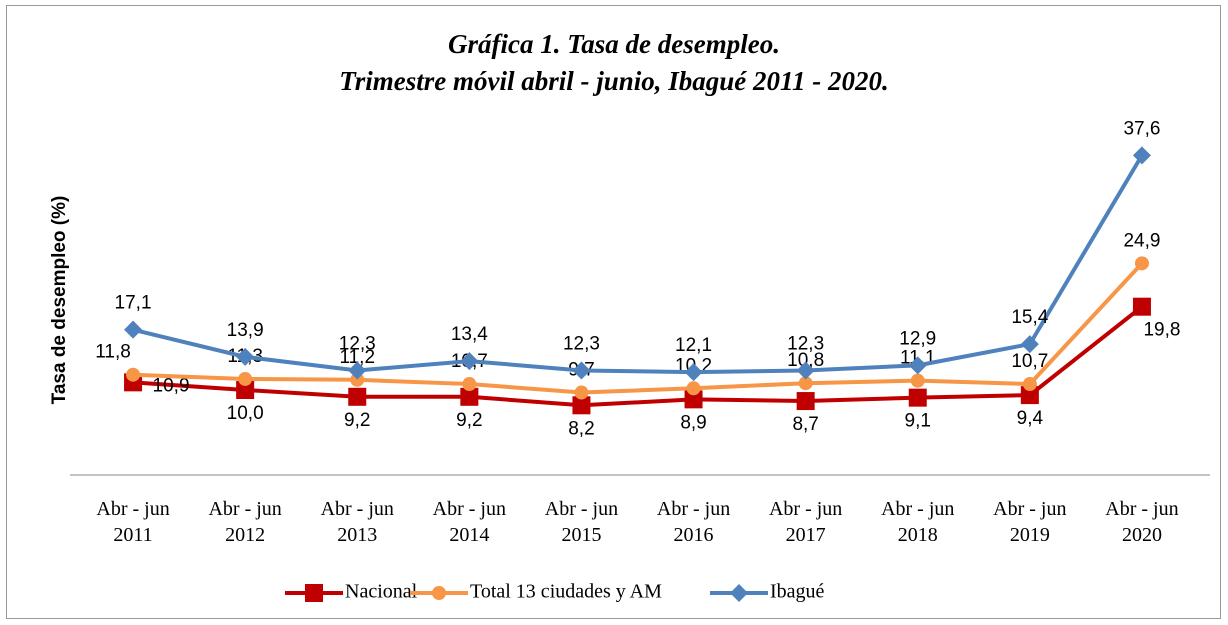  I want to click on legend-label: Ibagué, so click(797, 592).